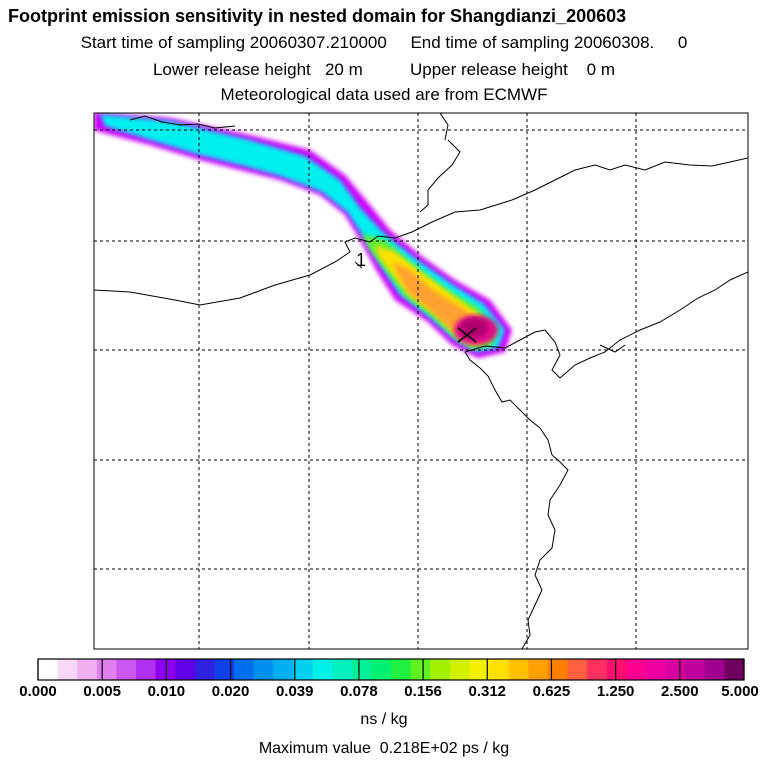 This screenshot has width=768, height=768. I want to click on color-scale-label: 0.039, so click(294, 691).